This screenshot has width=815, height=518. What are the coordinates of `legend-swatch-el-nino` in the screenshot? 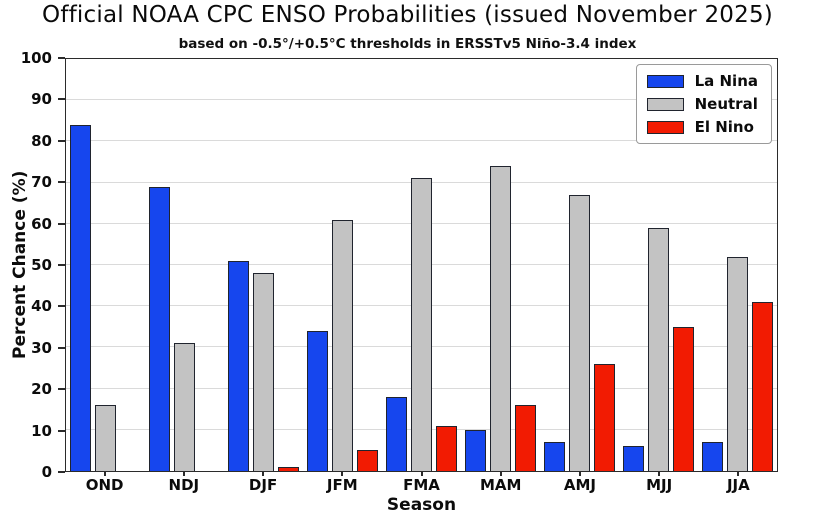 It's located at (665, 127).